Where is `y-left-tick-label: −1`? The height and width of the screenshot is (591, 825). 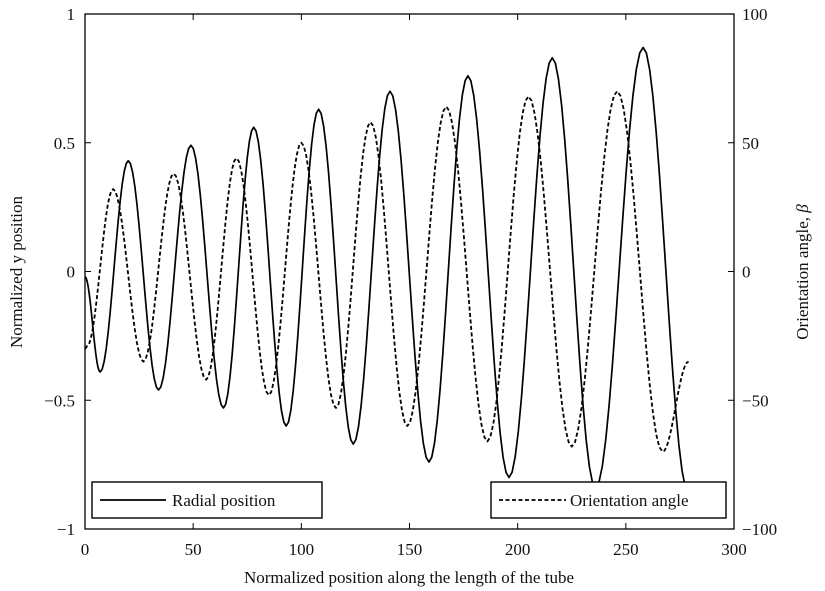 y-left-tick-label: −1 is located at coordinates (66, 529).